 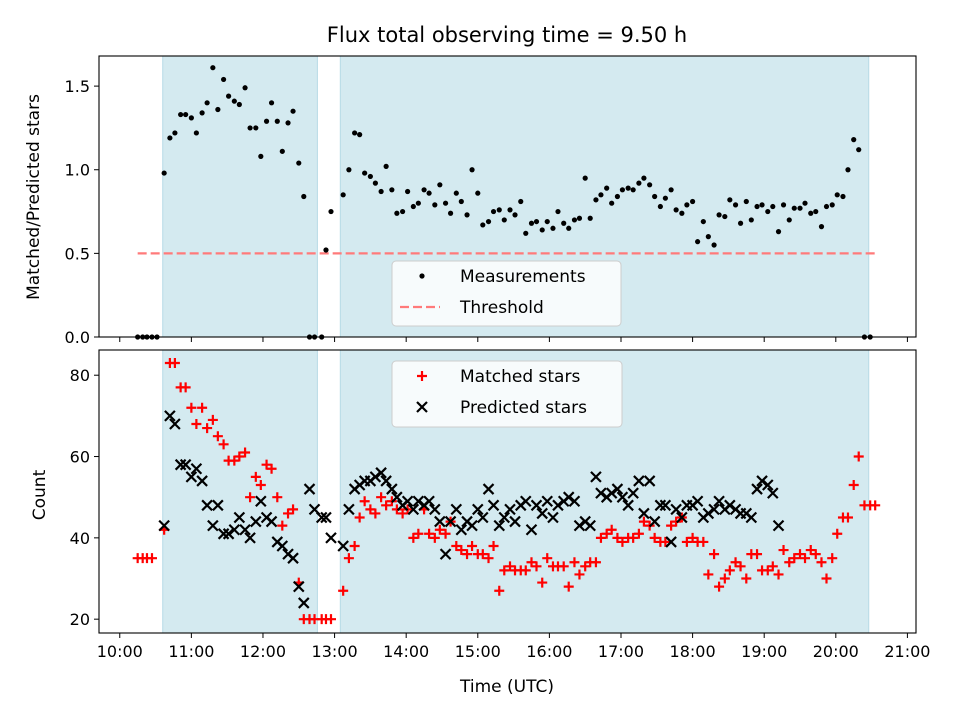 I want to click on top-legend-frame, so click(x=506, y=293).